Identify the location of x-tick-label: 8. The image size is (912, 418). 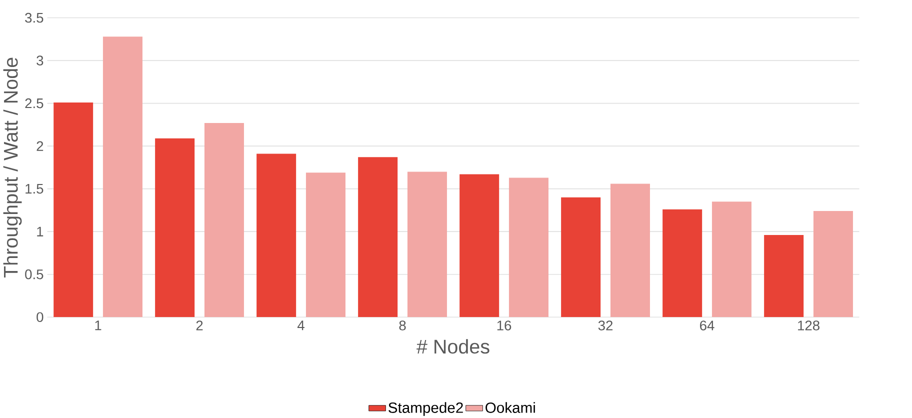
(402, 325).